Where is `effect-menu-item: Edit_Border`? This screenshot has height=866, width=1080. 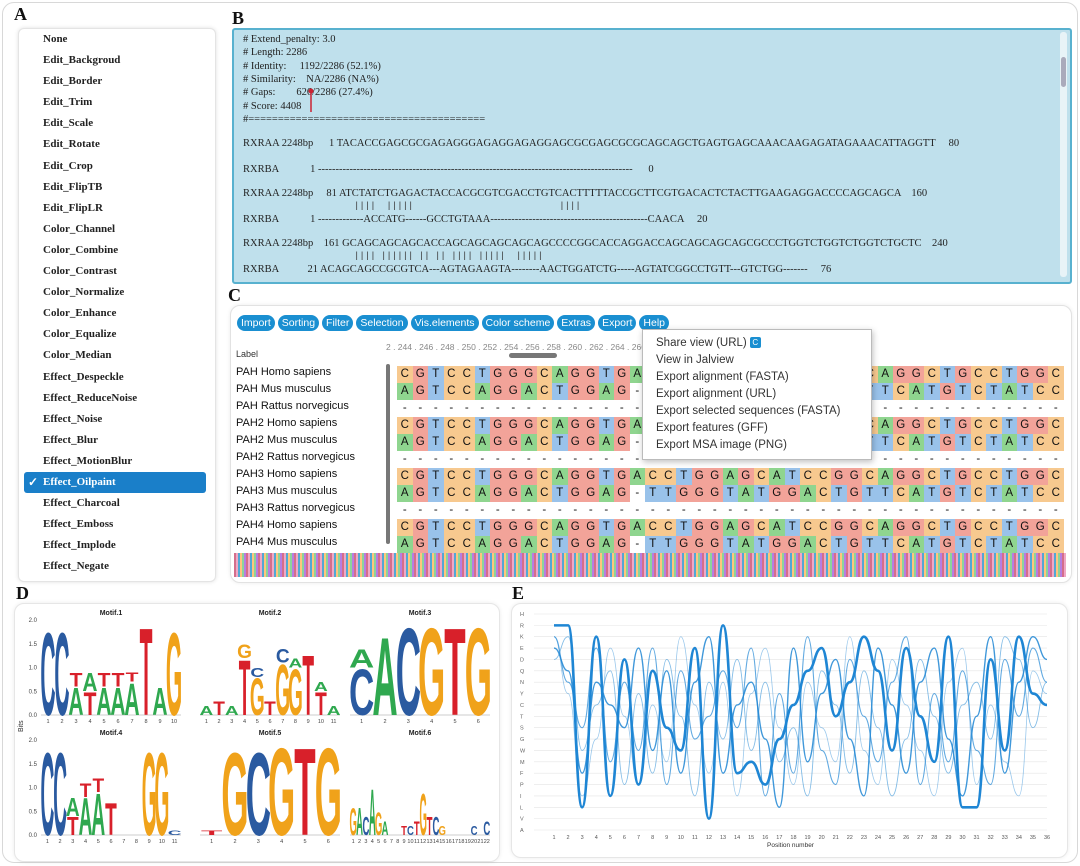 effect-menu-item: Edit_Border is located at coordinates (117, 81).